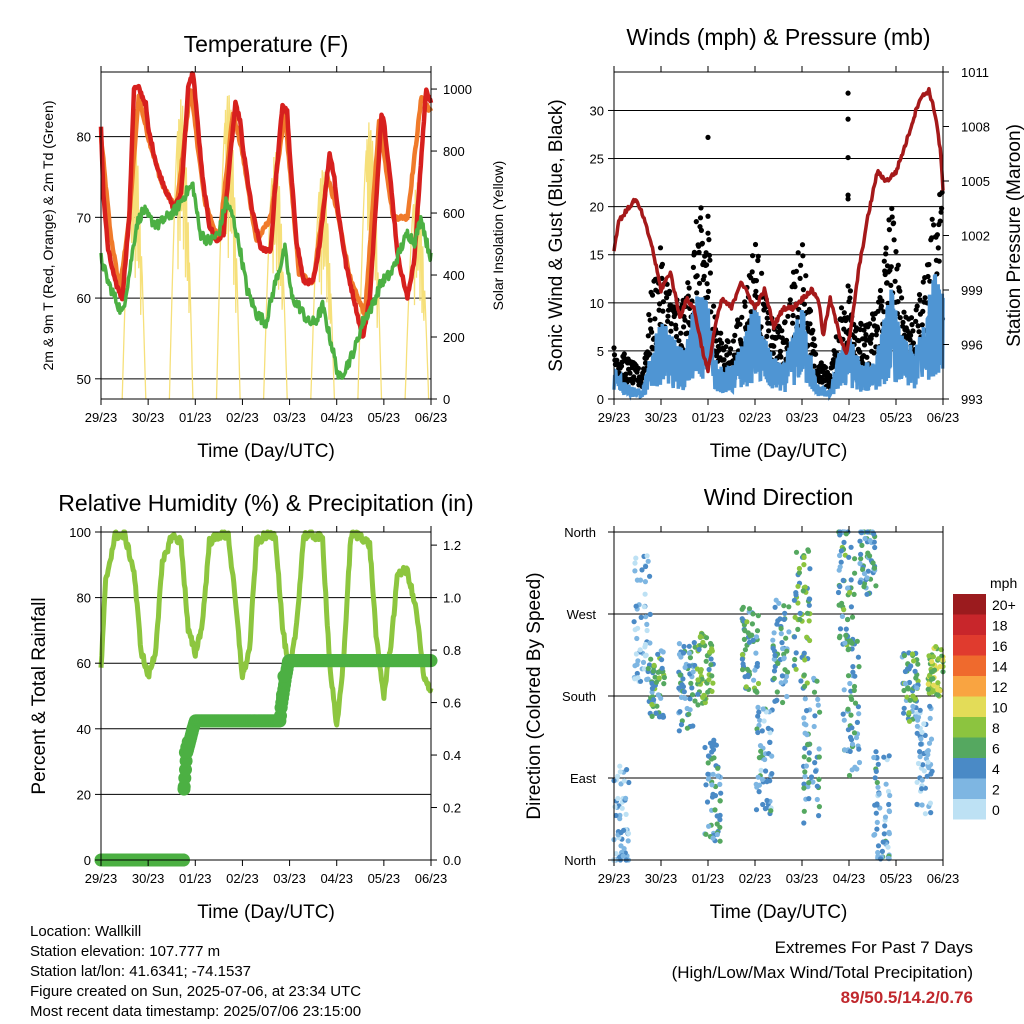  What do you see at coordinates (39, 695) in the screenshot?
I see `y-axis-label: Percent & Total Rainfall` at bounding box center [39, 695].